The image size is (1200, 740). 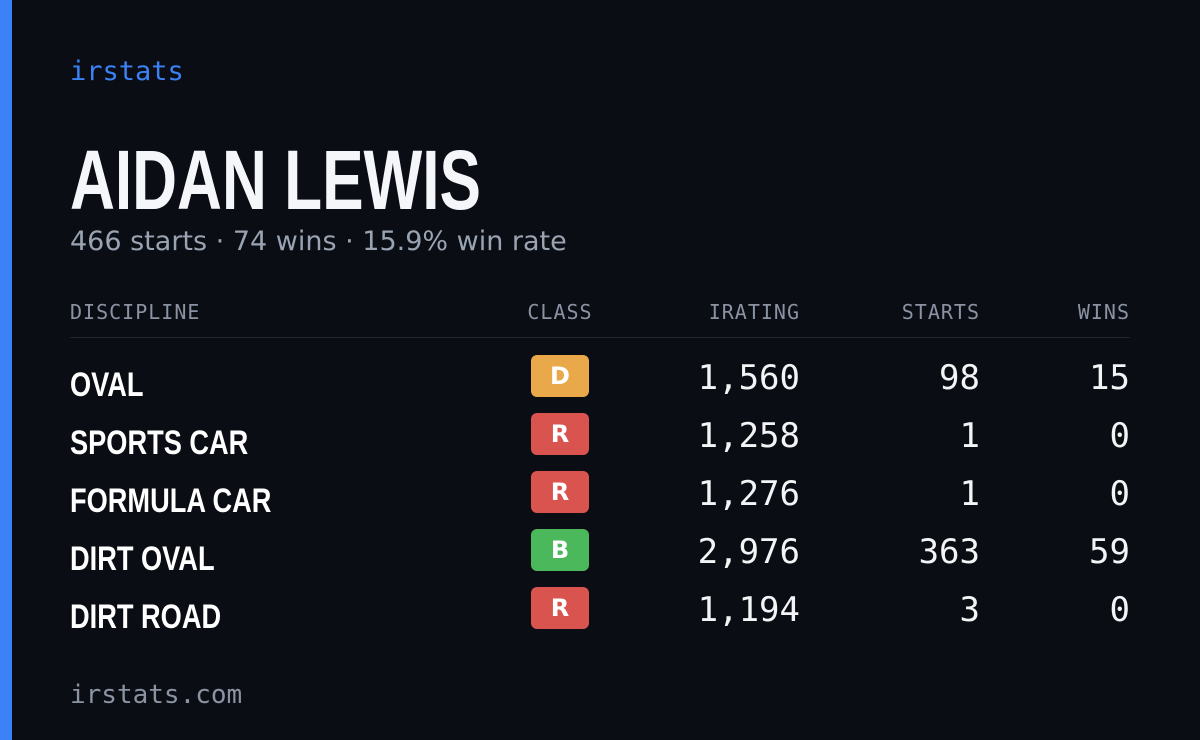 I want to click on accent-bar, so click(x=6, y=370).